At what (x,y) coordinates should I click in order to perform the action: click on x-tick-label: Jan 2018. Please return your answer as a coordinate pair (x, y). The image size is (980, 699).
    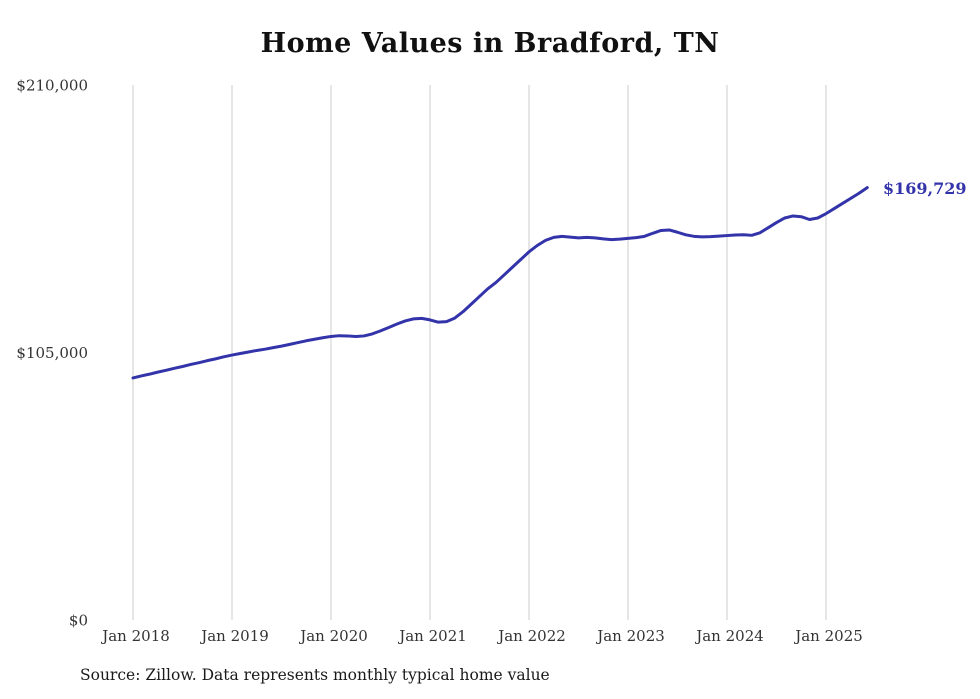
    Looking at the image, I should click on (135, 636).